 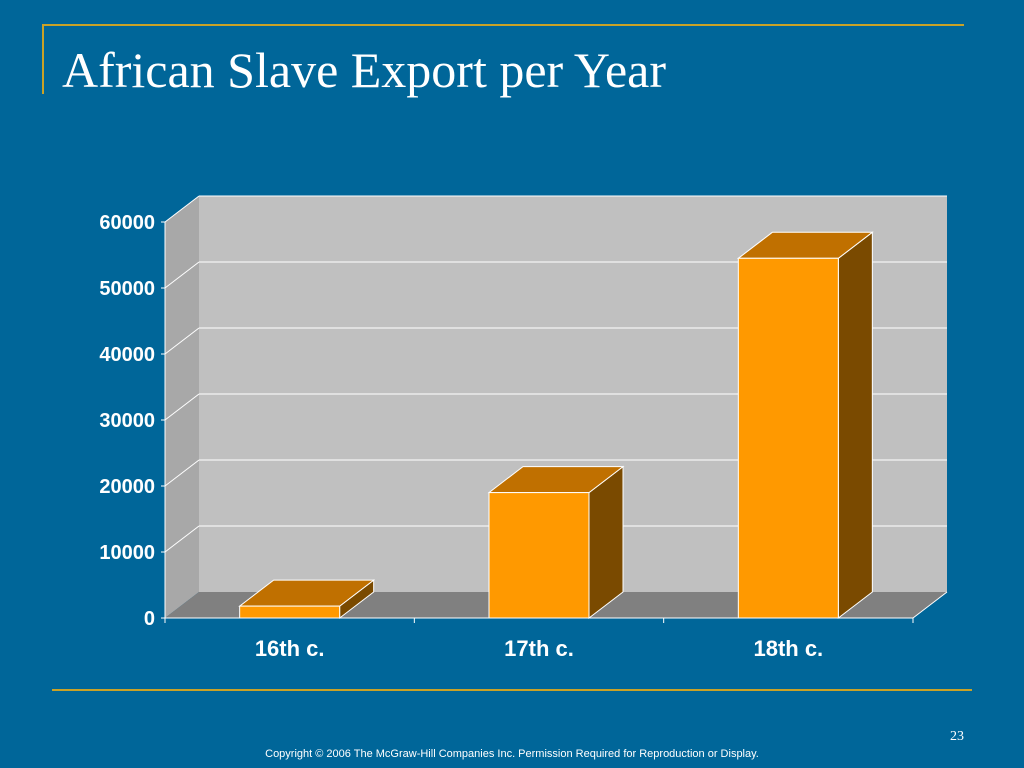 I want to click on x-tick-label: 16th c., so click(x=290, y=648).